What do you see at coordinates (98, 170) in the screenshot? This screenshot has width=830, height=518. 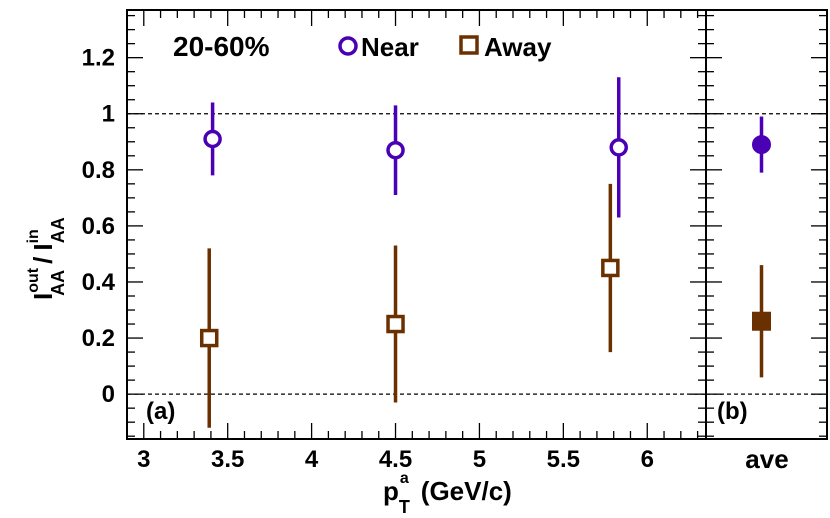 I see `y-tick-label: 0.8` at bounding box center [98, 170].